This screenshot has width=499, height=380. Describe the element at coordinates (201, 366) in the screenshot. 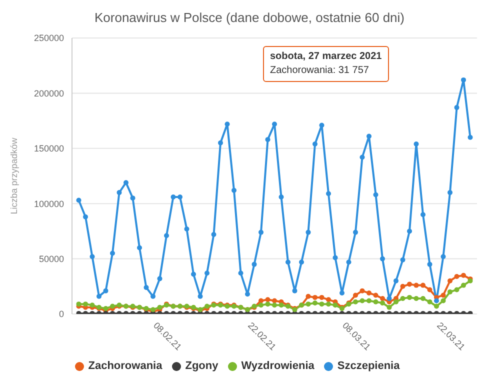

I see `legend-label: Zgony` at that location.